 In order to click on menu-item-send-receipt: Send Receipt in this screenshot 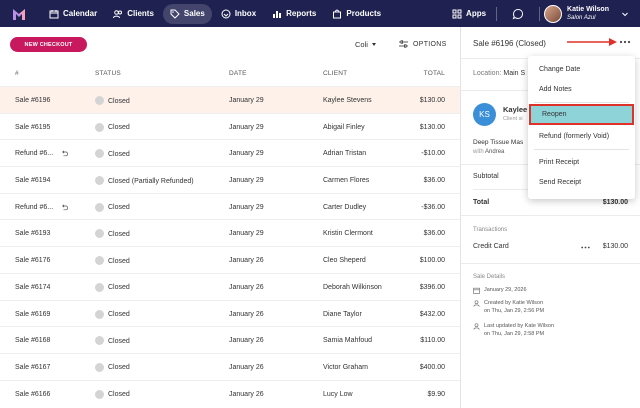, I will do `click(560, 182)`.